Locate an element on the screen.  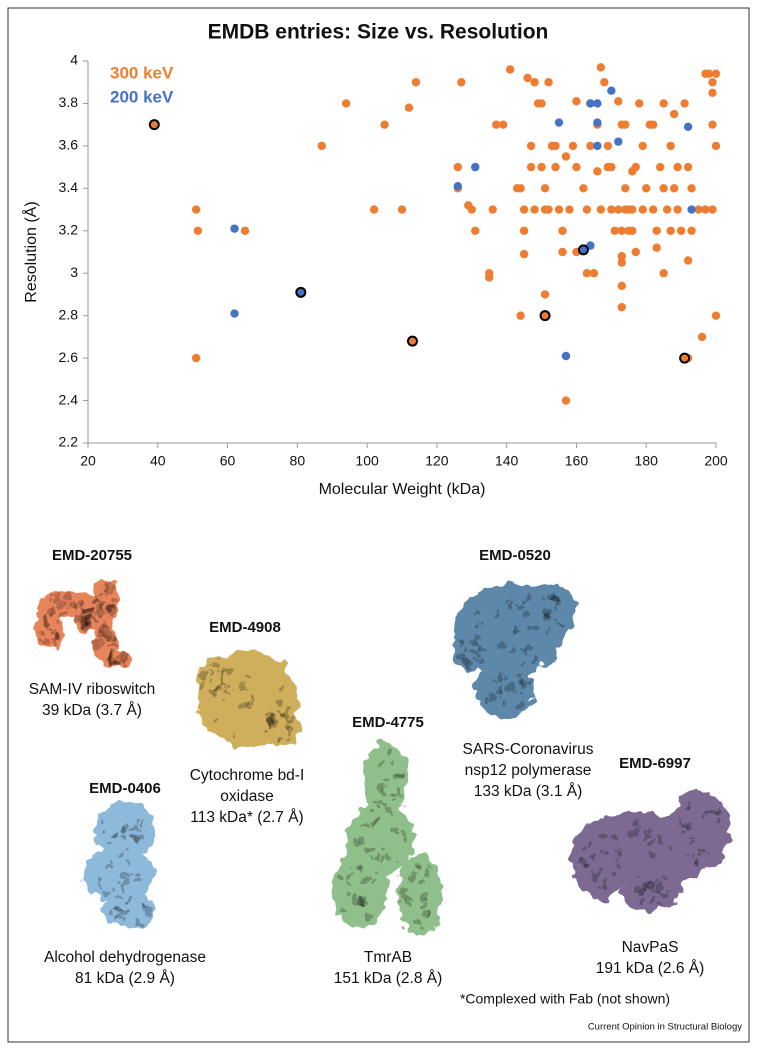
structure-map is located at coordinates (84, 624).